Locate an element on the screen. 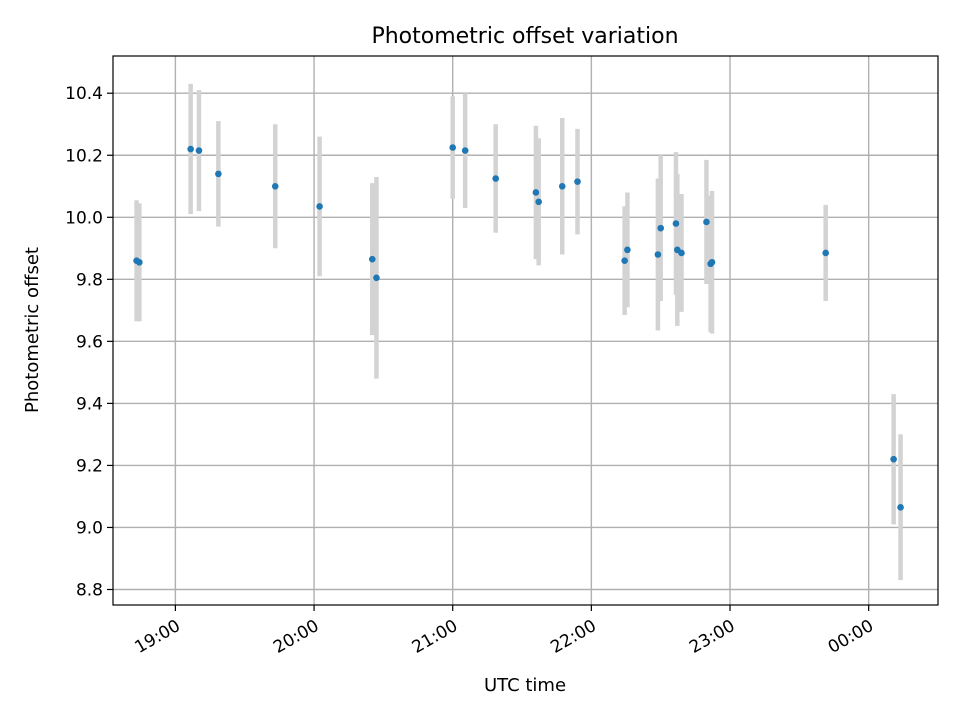  y-axis: 8.8 9.0 9.2 9.4 9.6 9.8 10.0 10.2 10.4 is located at coordinates (89, 342).